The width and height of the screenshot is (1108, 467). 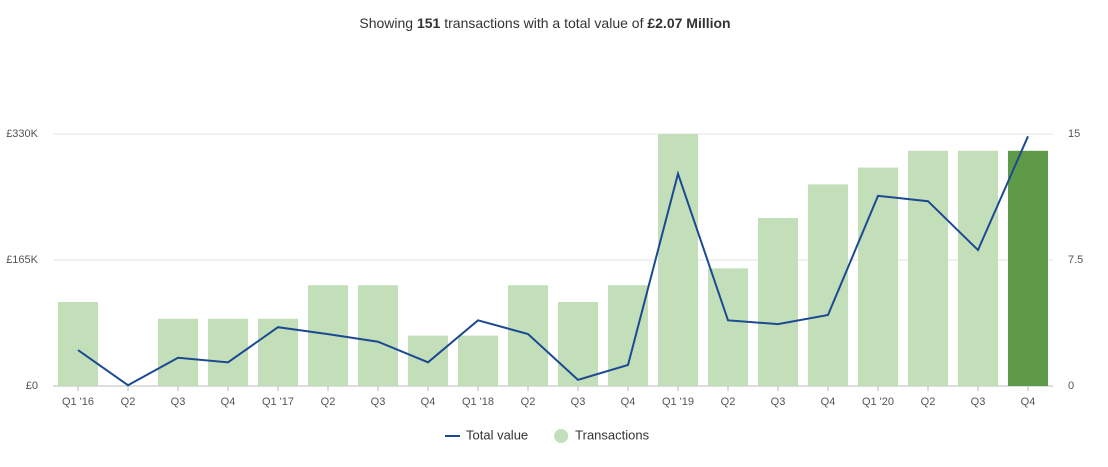 What do you see at coordinates (478, 402) in the screenshot?
I see `x-tick-label: Q1 '18` at bounding box center [478, 402].